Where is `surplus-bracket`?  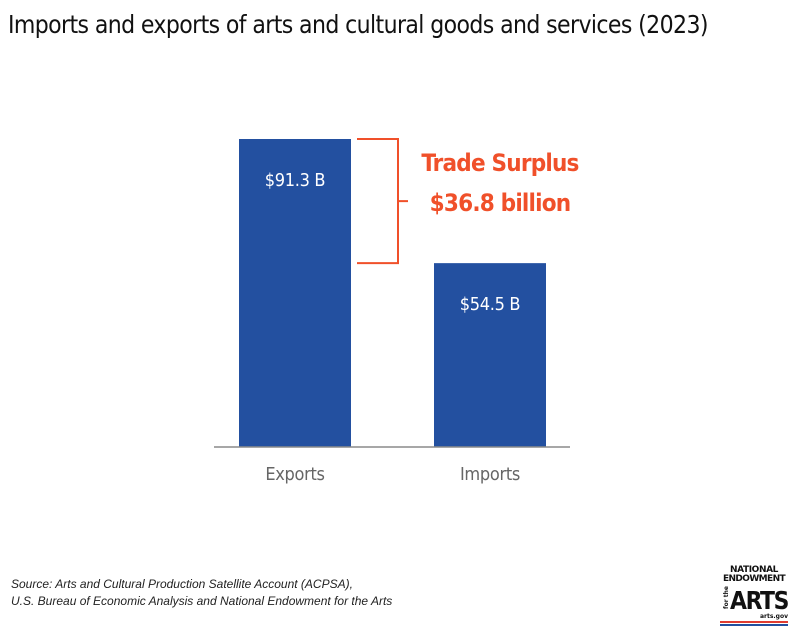 surplus-bracket is located at coordinates (382, 201).